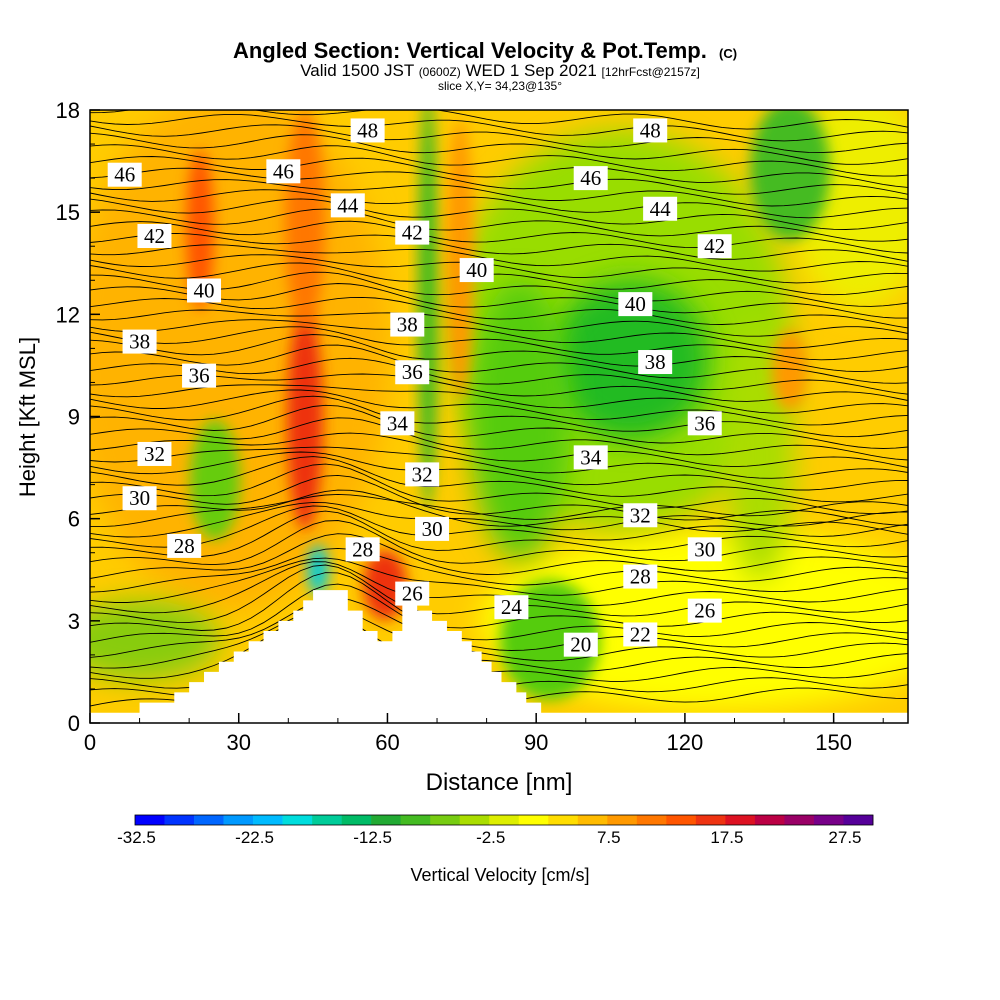 The image size is (1000, 1000). Describe the element at coordinates (484, 734) in the screenshot. I see `x-axis: 0 30 60 90 120 150` at that location.